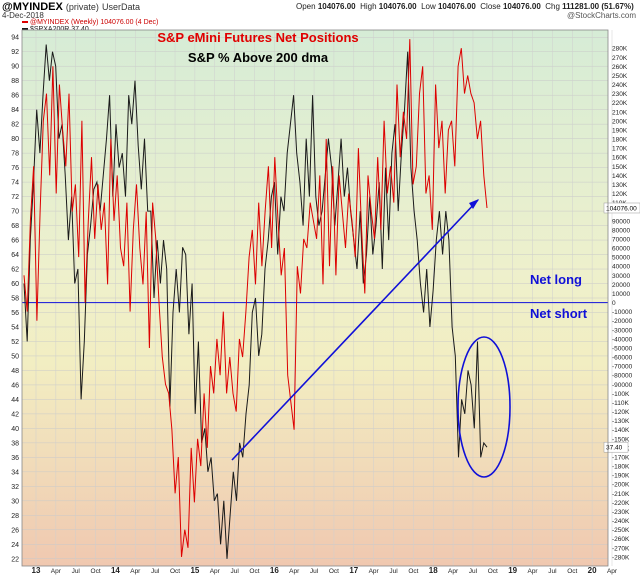 The width and height of the screenshot is (640, 576). I want to click on legend-series-1: @MYINDEX (Weekly) 104076.00 (4 Dec), so click(90, 22).